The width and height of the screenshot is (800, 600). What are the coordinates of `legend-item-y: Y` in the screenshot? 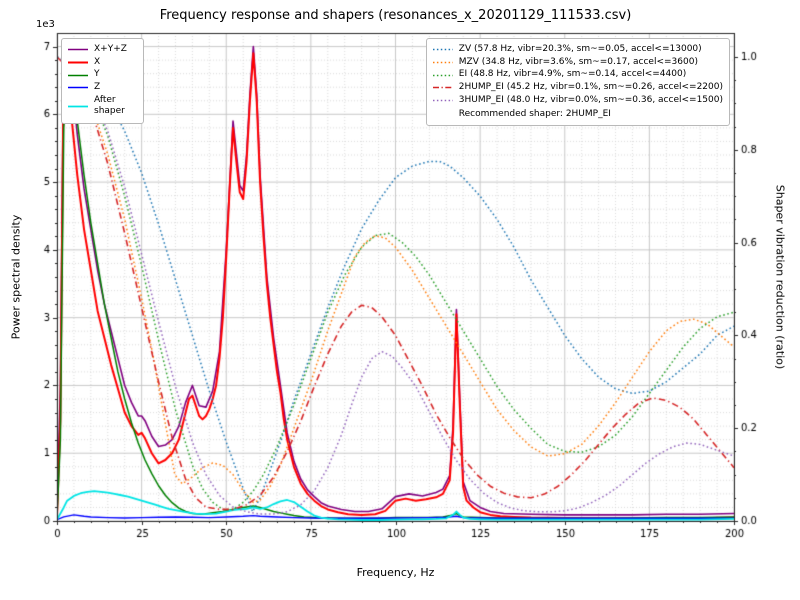 It's located at (102, 75).